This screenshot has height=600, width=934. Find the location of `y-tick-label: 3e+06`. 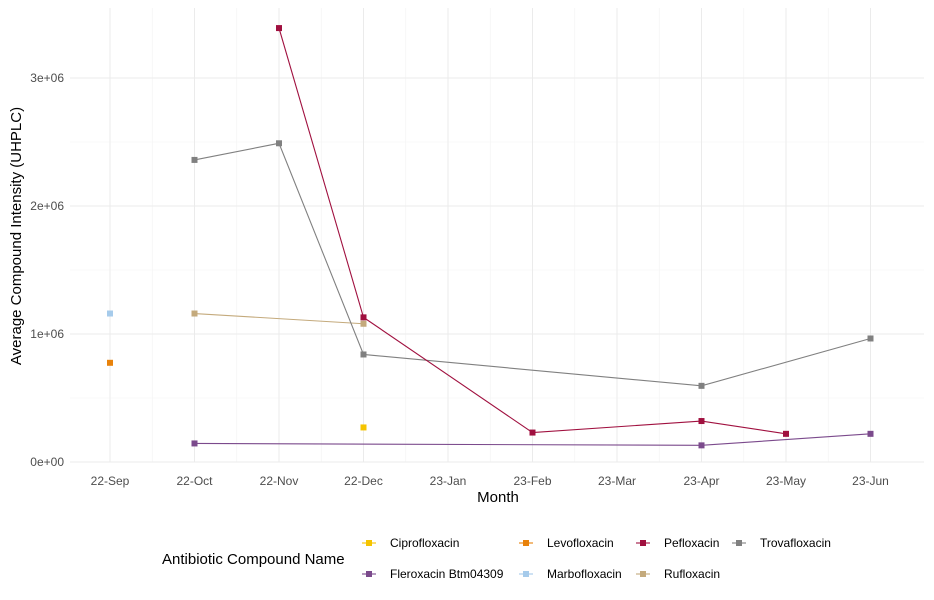

y-tick-label: 3e+06 is located at coordinates (47, 78).